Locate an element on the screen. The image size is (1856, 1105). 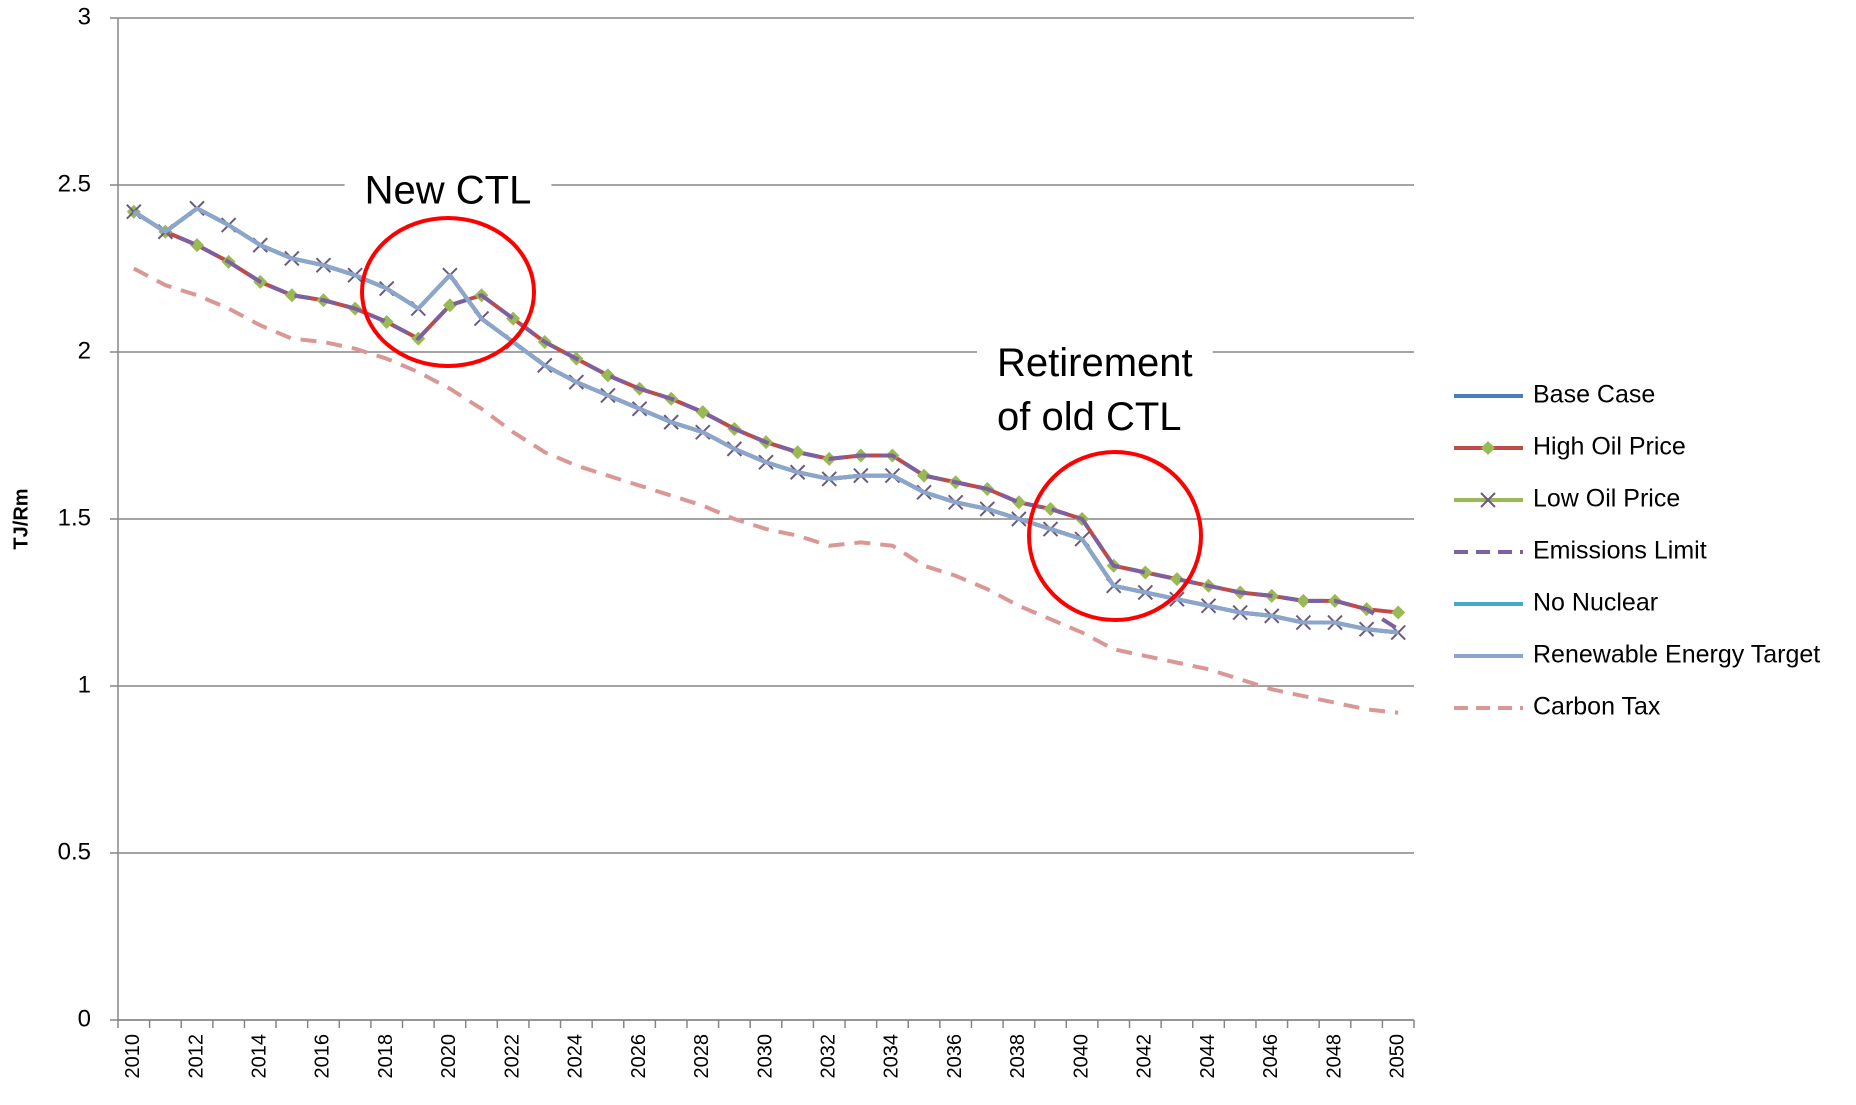
y-axis-label: TJ/Rm is located at coordinates (21, 518).